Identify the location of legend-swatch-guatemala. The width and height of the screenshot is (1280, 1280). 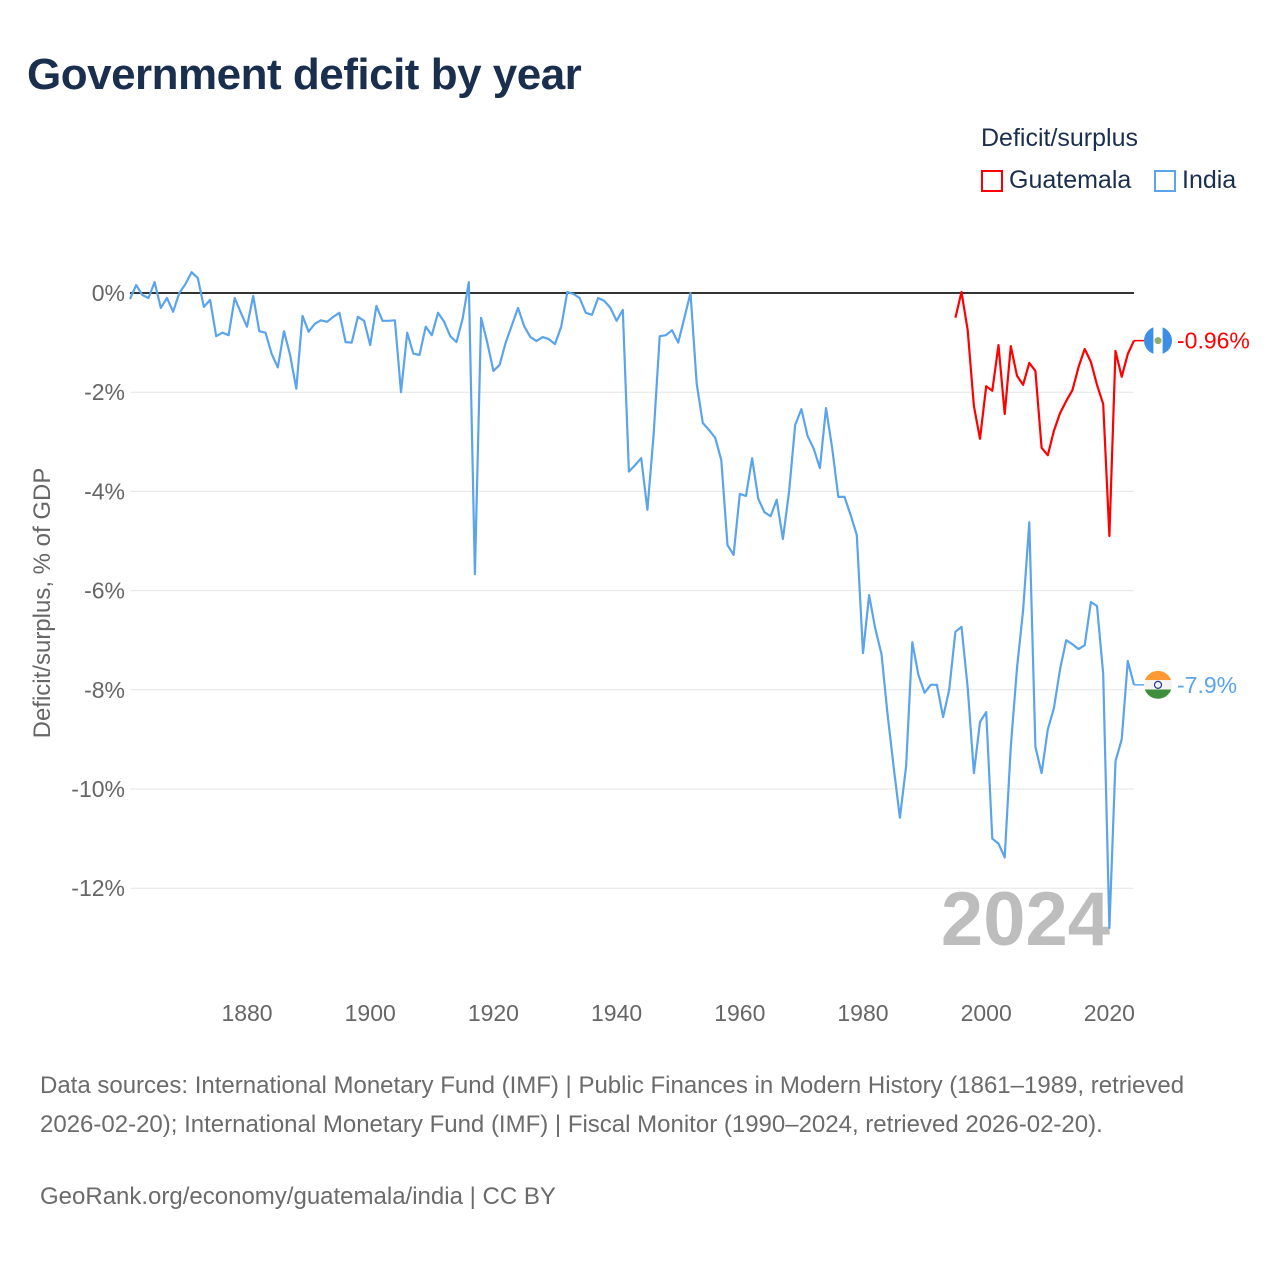
(992, 180).